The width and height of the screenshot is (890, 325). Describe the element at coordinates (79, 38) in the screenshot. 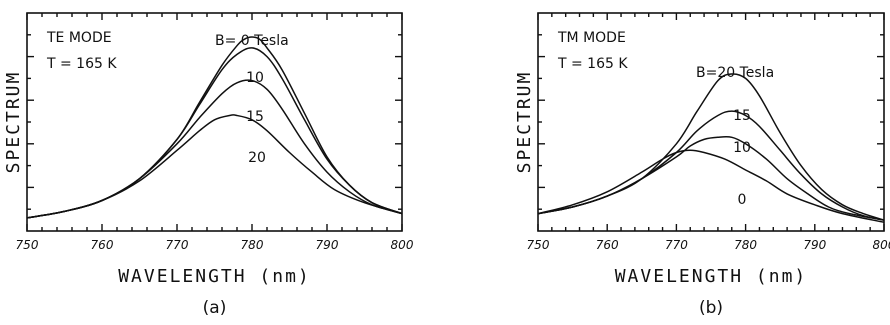

I see `mode-annotation: TE MODE` at that location.